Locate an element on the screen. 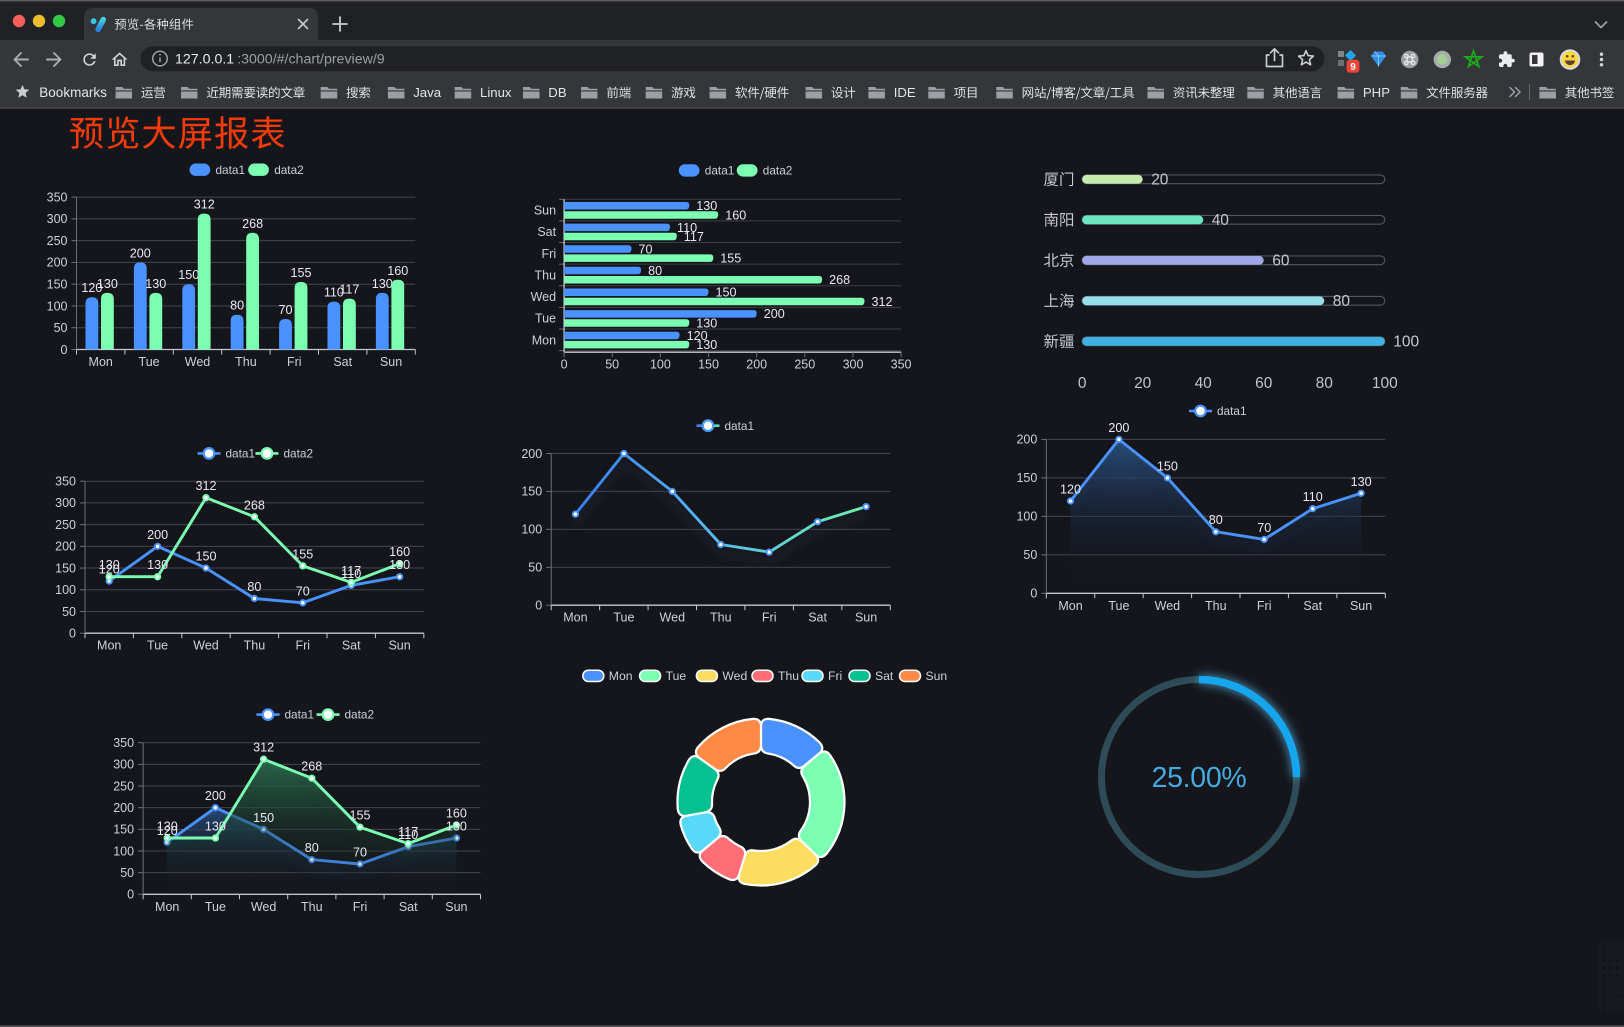 Image resolution: width=1624 pixels, height=1027 pixels. svg-text: 40 is located at coordinates (1221, 220).